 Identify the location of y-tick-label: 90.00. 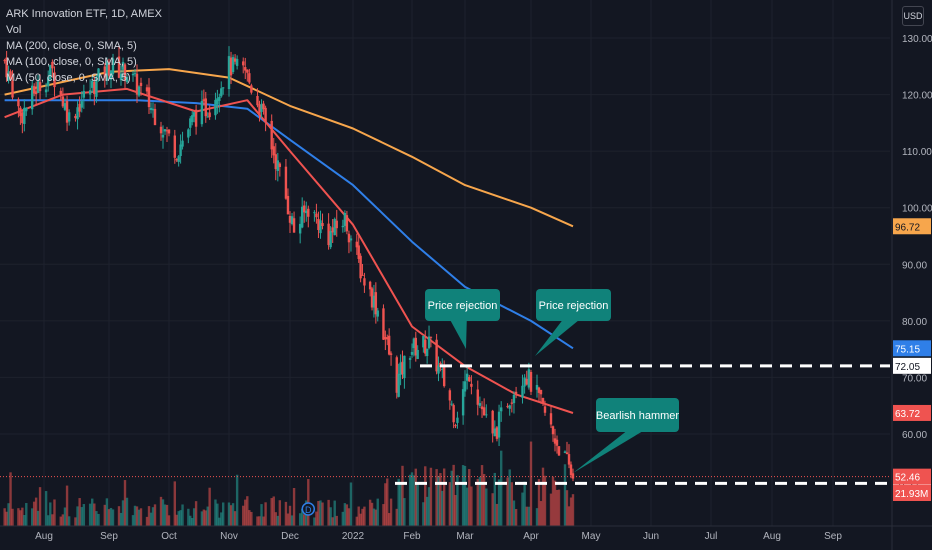
(914, 265).